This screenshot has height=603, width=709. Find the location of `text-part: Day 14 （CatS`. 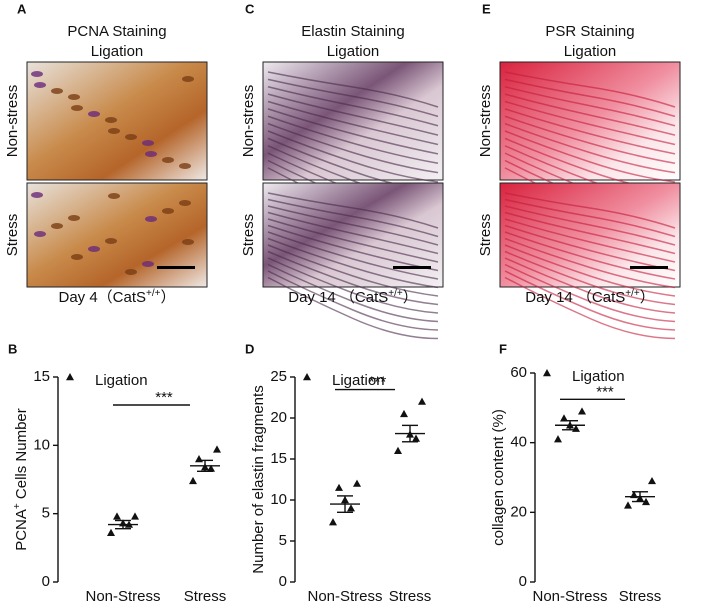

text-part: Day 14 （CatS is located at coordinates (338, 297).